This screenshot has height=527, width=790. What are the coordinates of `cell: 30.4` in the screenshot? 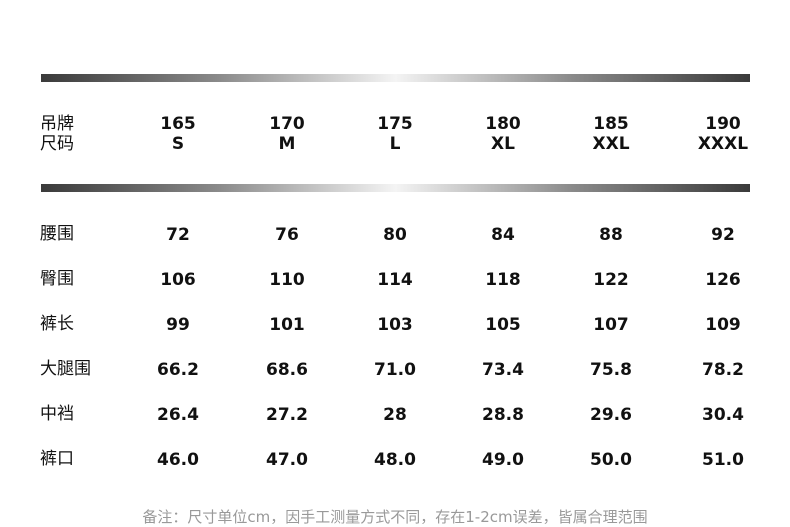 It's located at (723, 415).